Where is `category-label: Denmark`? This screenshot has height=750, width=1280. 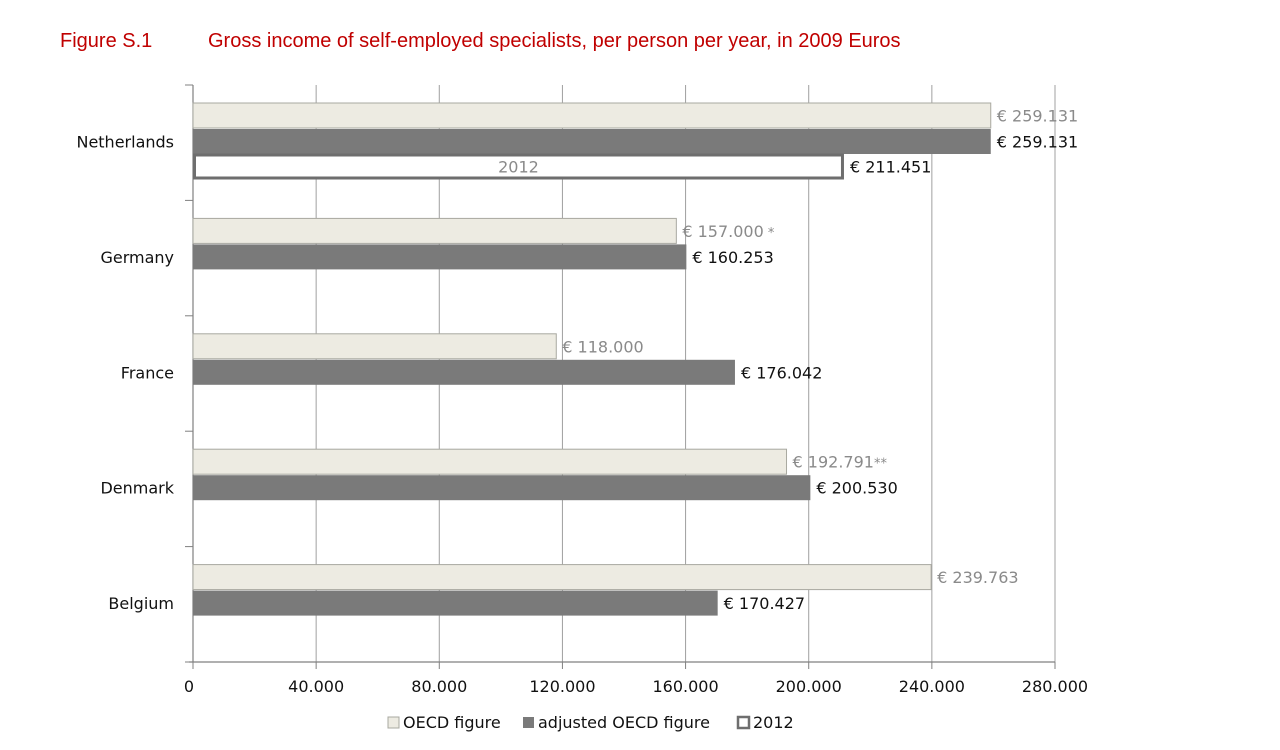
category-label: Denmark is located at coordinates (137, 488).